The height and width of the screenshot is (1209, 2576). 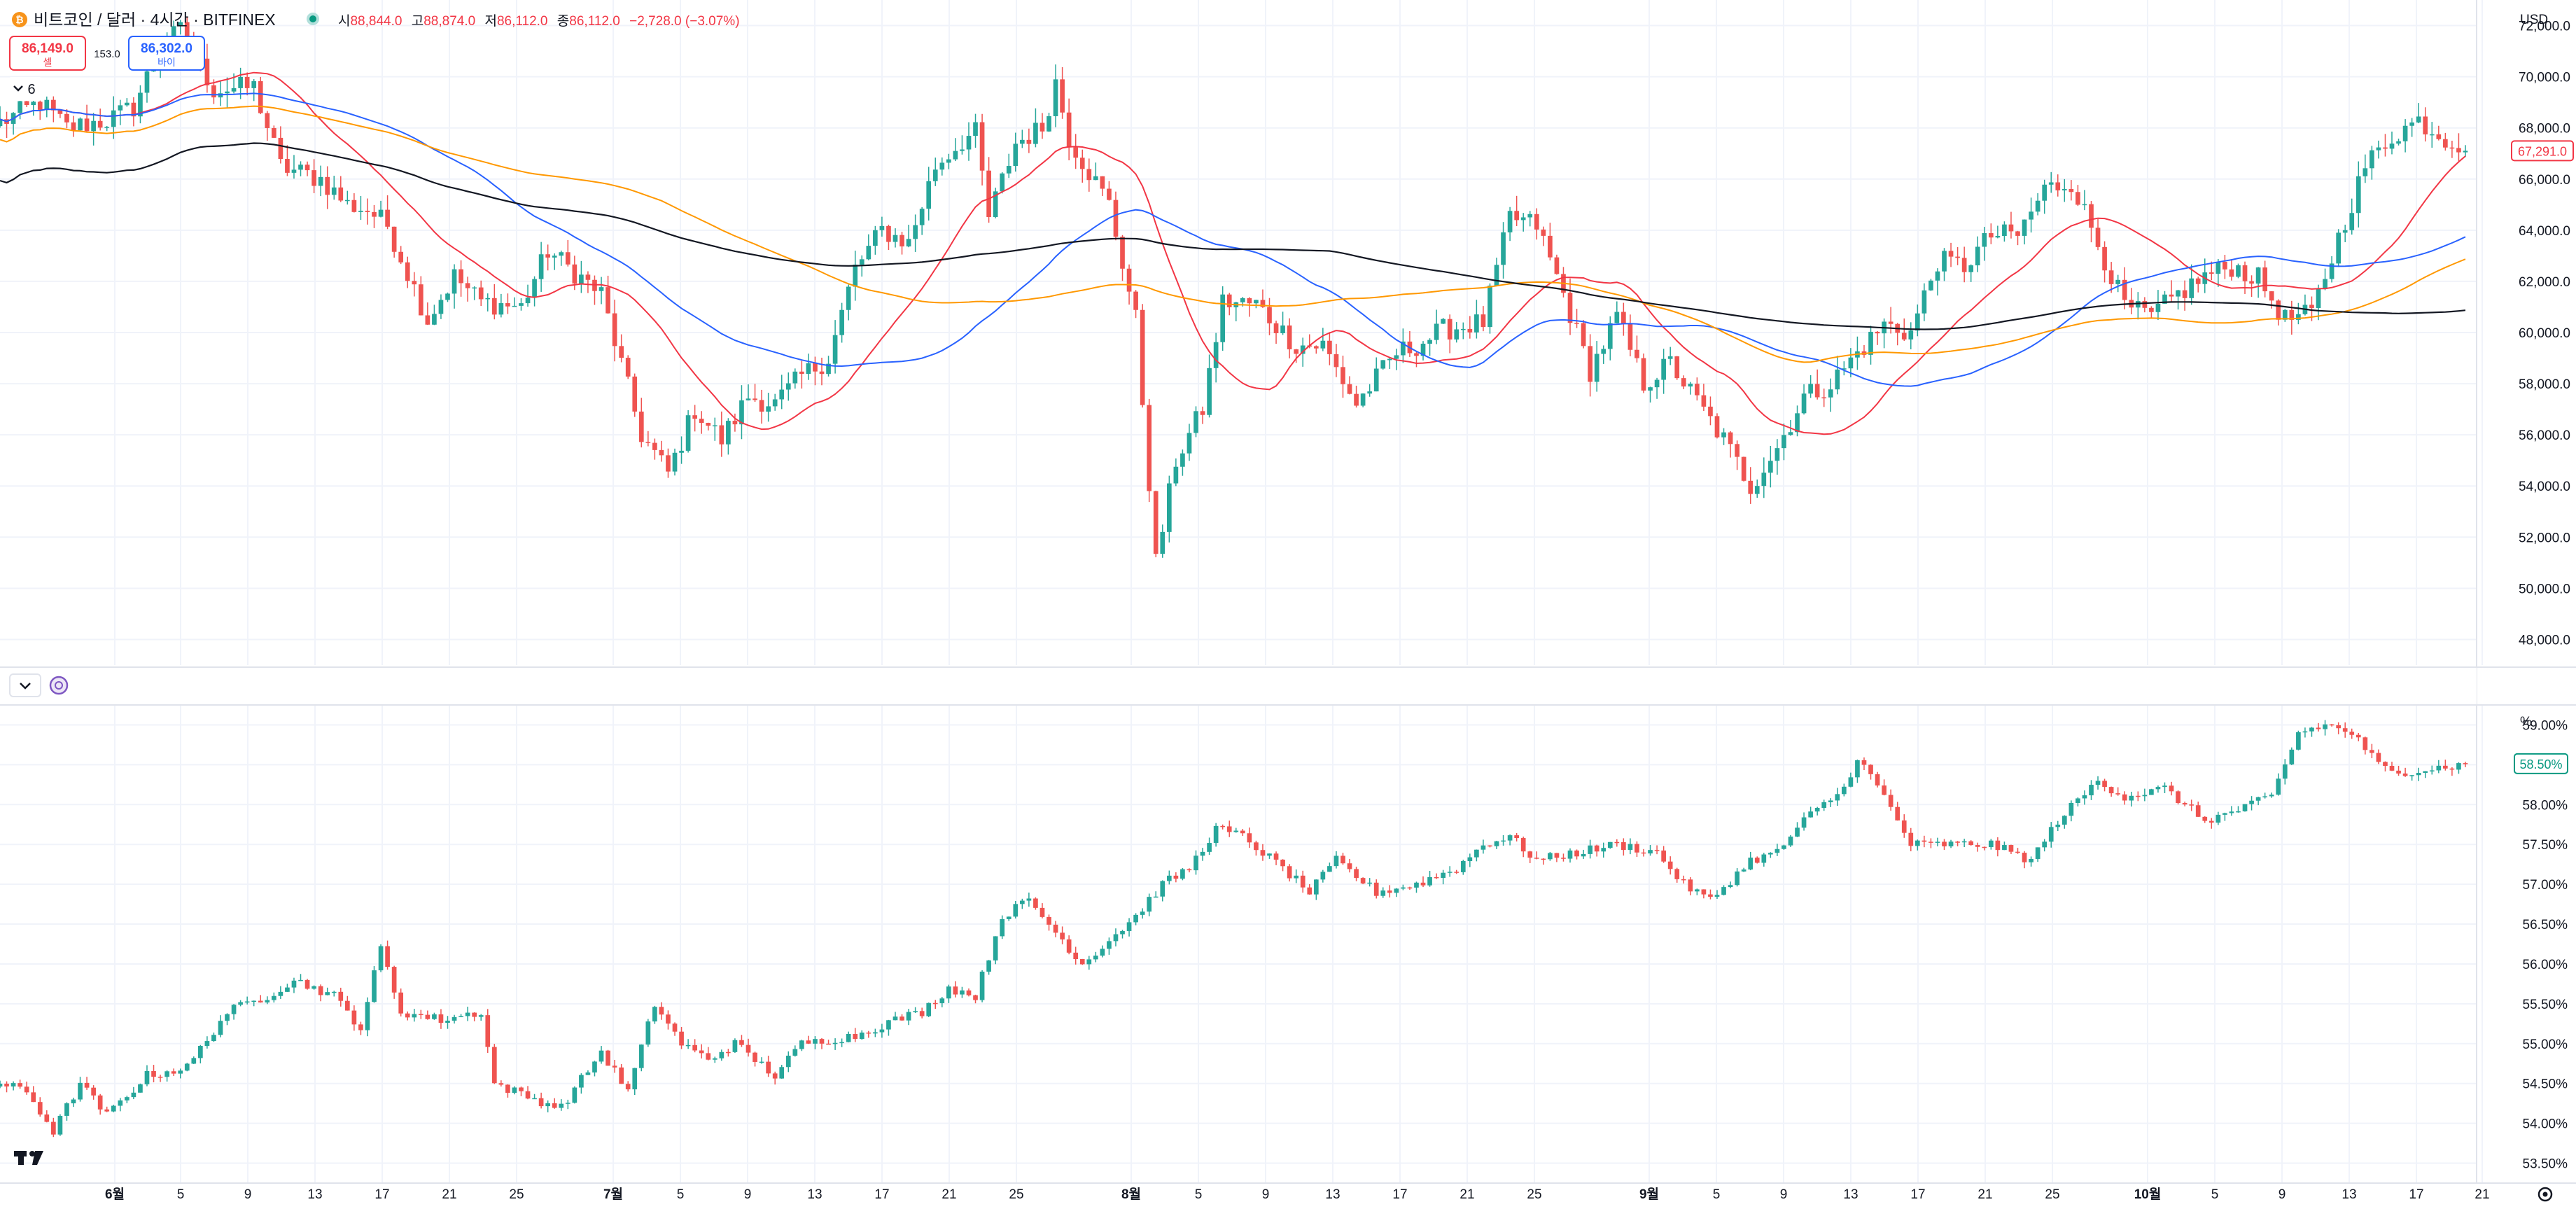 What do you see at coordinates (25, 685) in the screenshot?
I see `sub-pane-collapse-button` at bounding box center [25, 685].